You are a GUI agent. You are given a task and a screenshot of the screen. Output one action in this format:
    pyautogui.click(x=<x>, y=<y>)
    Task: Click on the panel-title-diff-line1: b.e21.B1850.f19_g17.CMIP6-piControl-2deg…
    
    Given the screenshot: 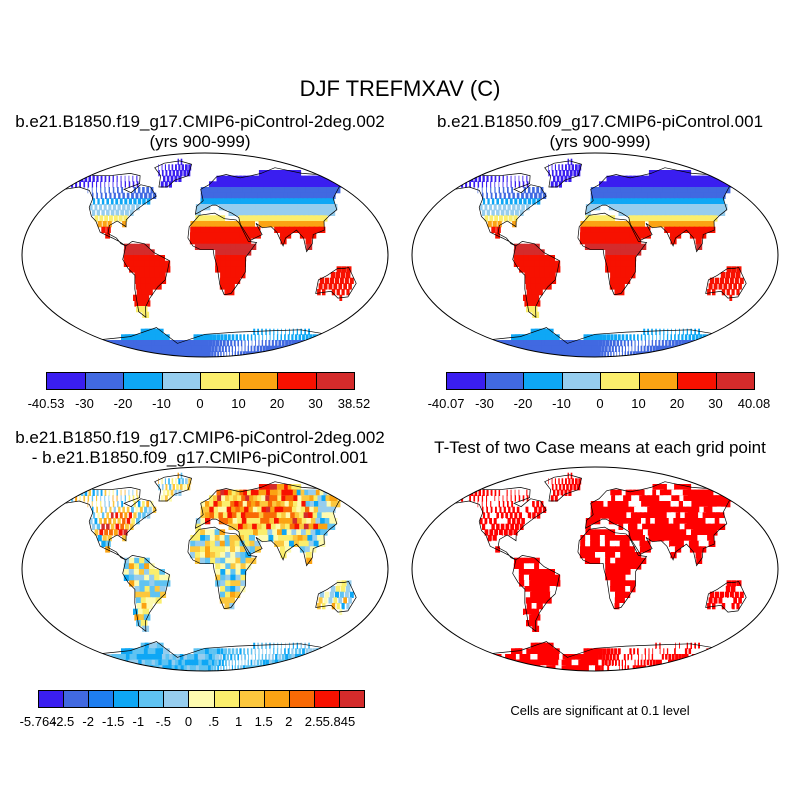 What is the action you would take?
    pyautogui.click(x=200, y=437)
    